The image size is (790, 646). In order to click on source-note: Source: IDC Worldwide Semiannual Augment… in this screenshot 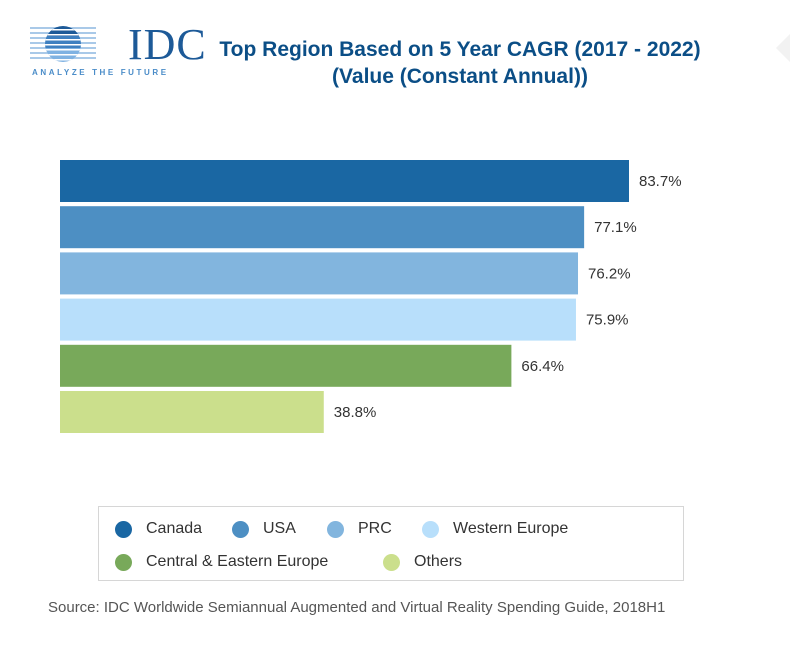, I will do `click(357, 607)`.